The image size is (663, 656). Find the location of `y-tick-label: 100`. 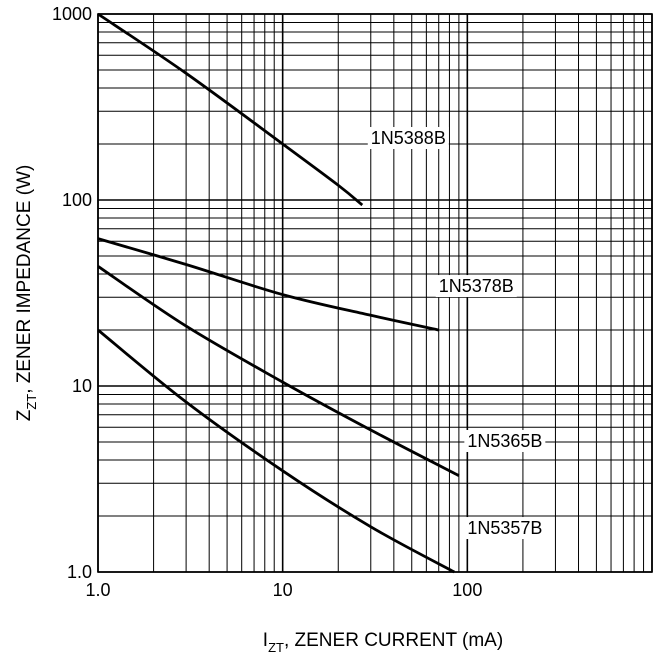

y-tick-label: 100 is located at coordinates (77, 200).